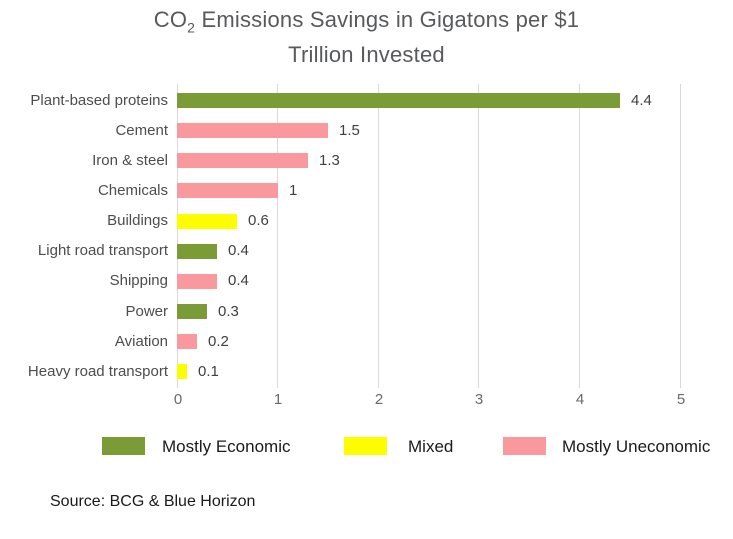 This screenshot has height=539, width=733. I want to click on category-label: Iron & steel, so click(130, 160).